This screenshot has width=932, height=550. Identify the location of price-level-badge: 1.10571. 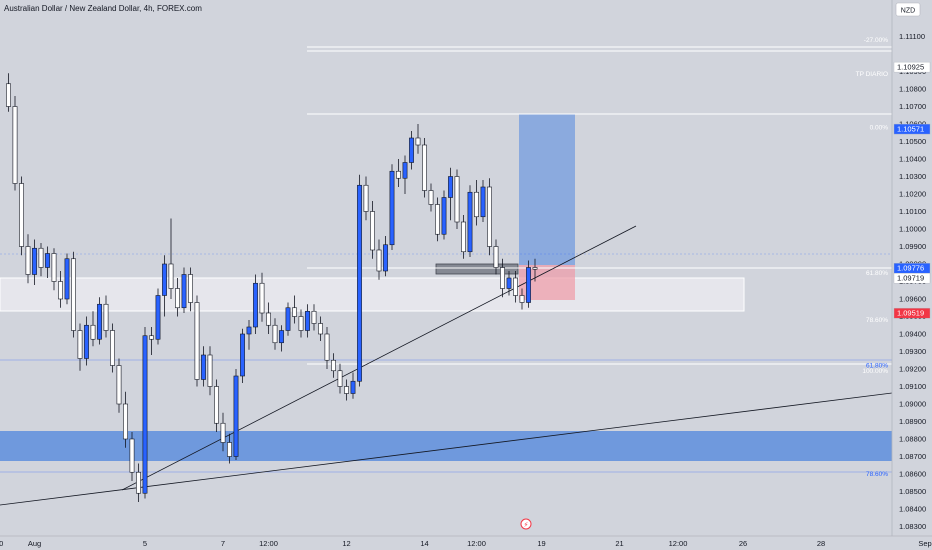
(912, 129).